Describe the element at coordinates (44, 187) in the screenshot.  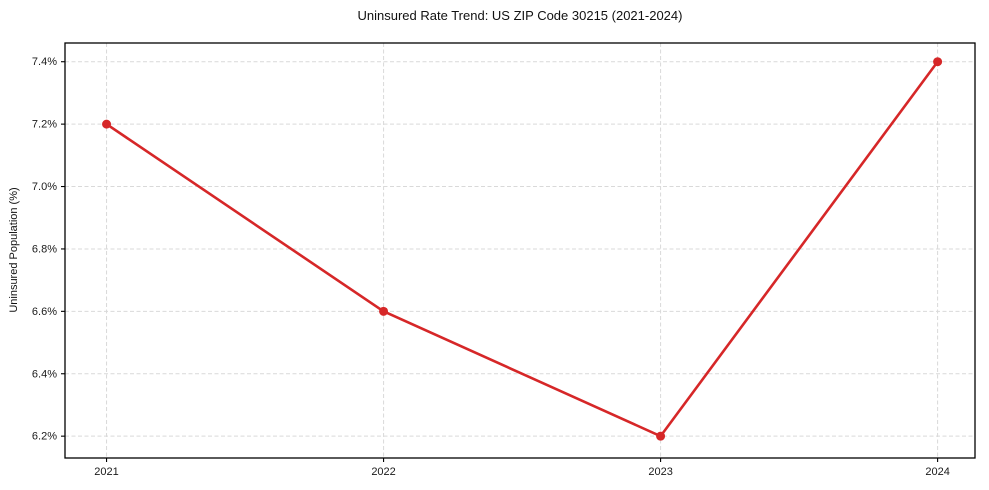
I see `y-tick-label: 7.0%` at that location.